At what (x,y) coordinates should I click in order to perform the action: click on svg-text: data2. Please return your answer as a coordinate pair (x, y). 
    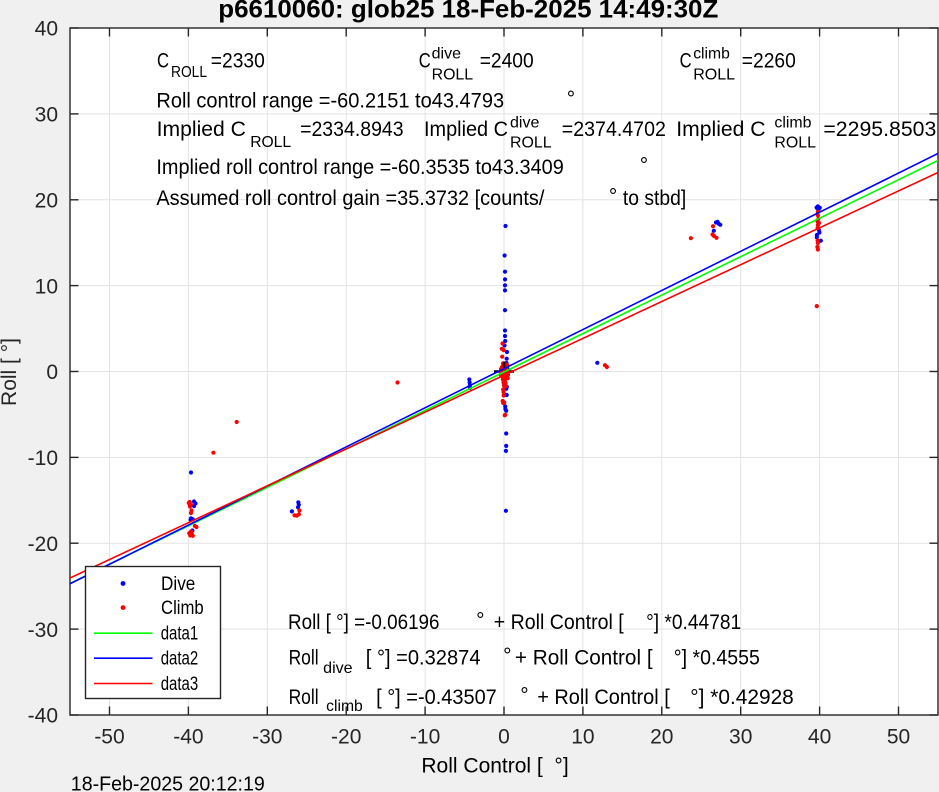
    Looking at the image, I should click on (180, 659).